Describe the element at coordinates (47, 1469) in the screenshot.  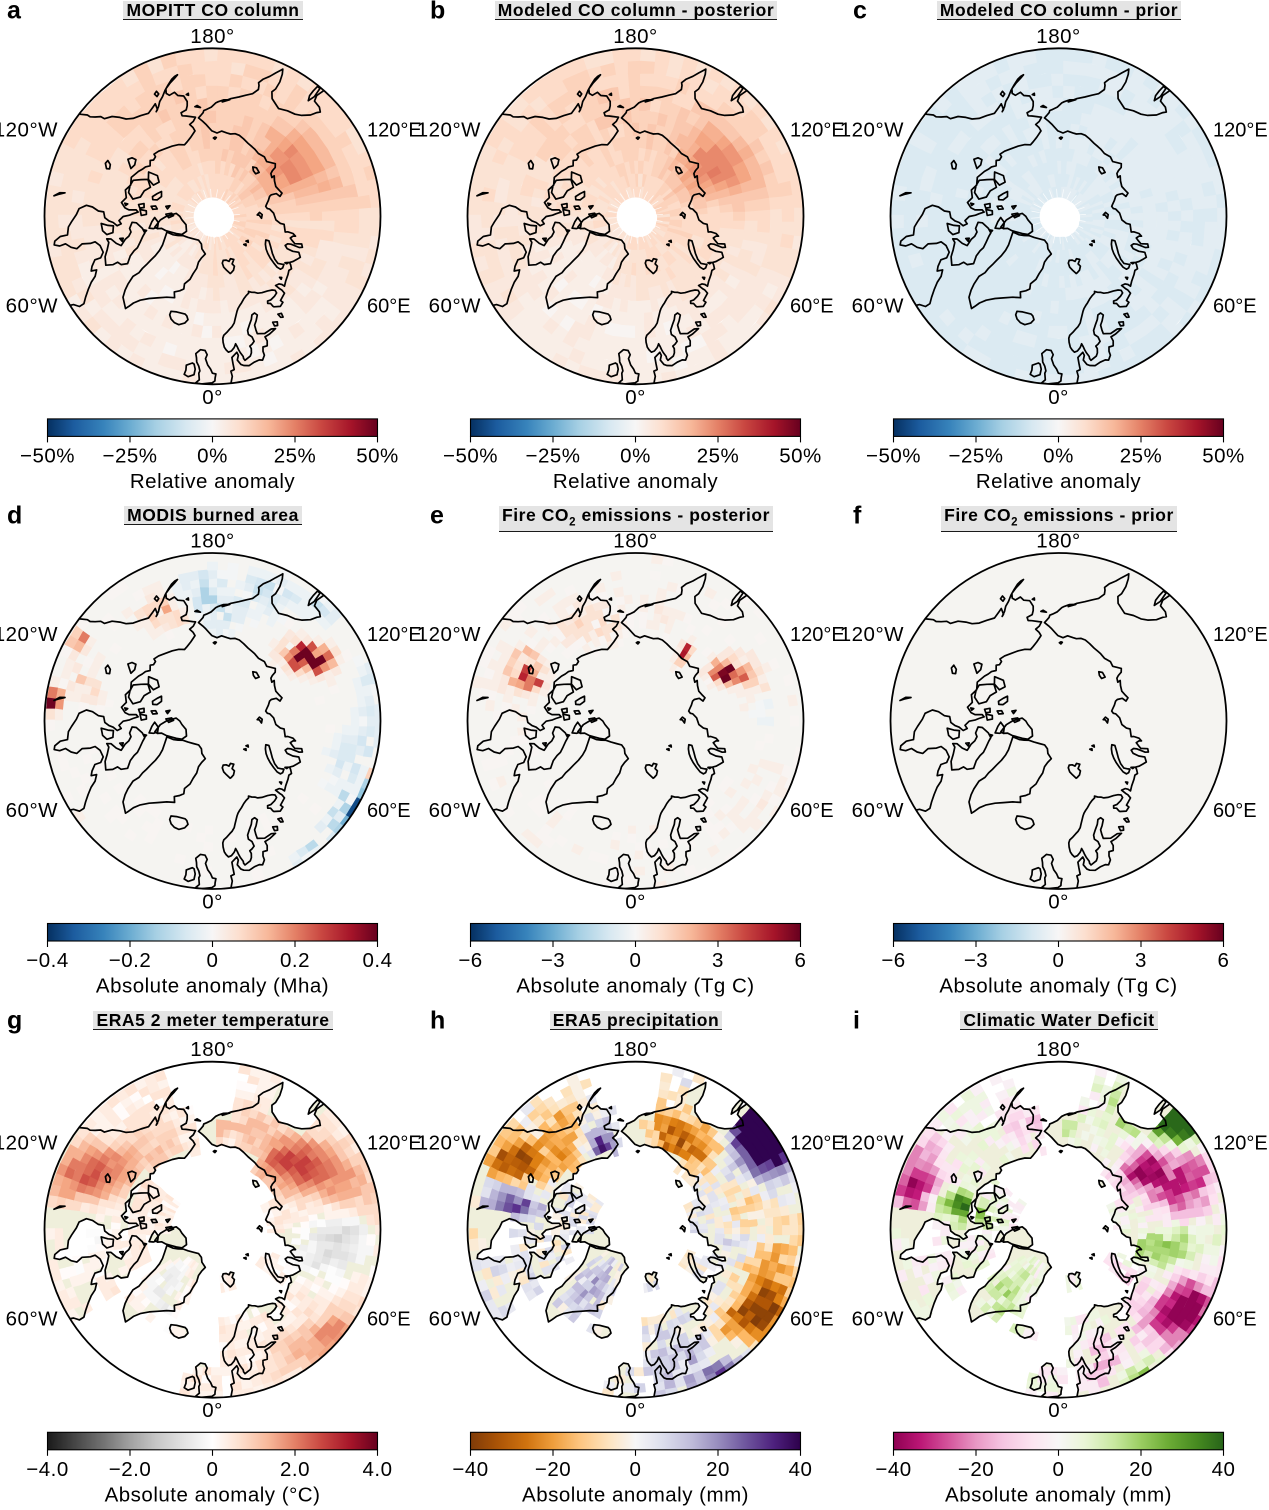
I see `svg-text: −4.0` at that location.